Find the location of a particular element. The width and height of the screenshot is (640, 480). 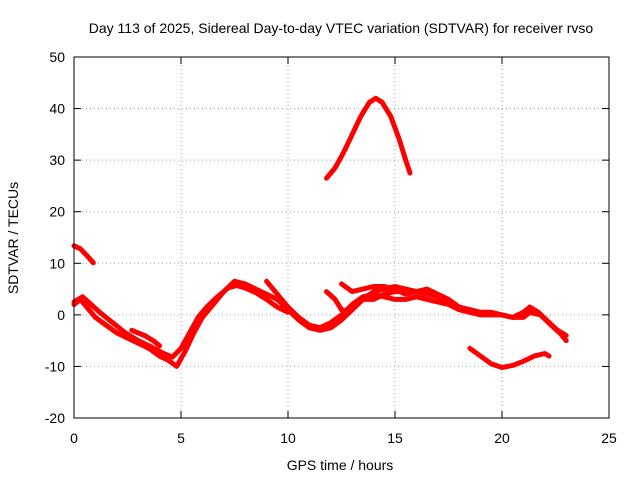

y-tick-label: 10 is located at coordinates (57, 263).